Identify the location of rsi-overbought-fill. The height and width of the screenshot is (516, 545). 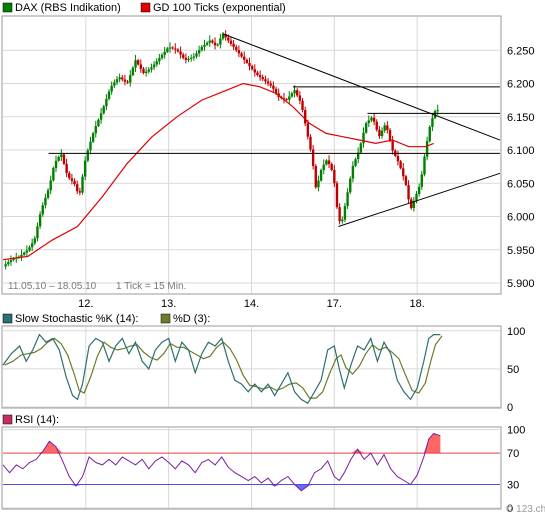
(222, 443).